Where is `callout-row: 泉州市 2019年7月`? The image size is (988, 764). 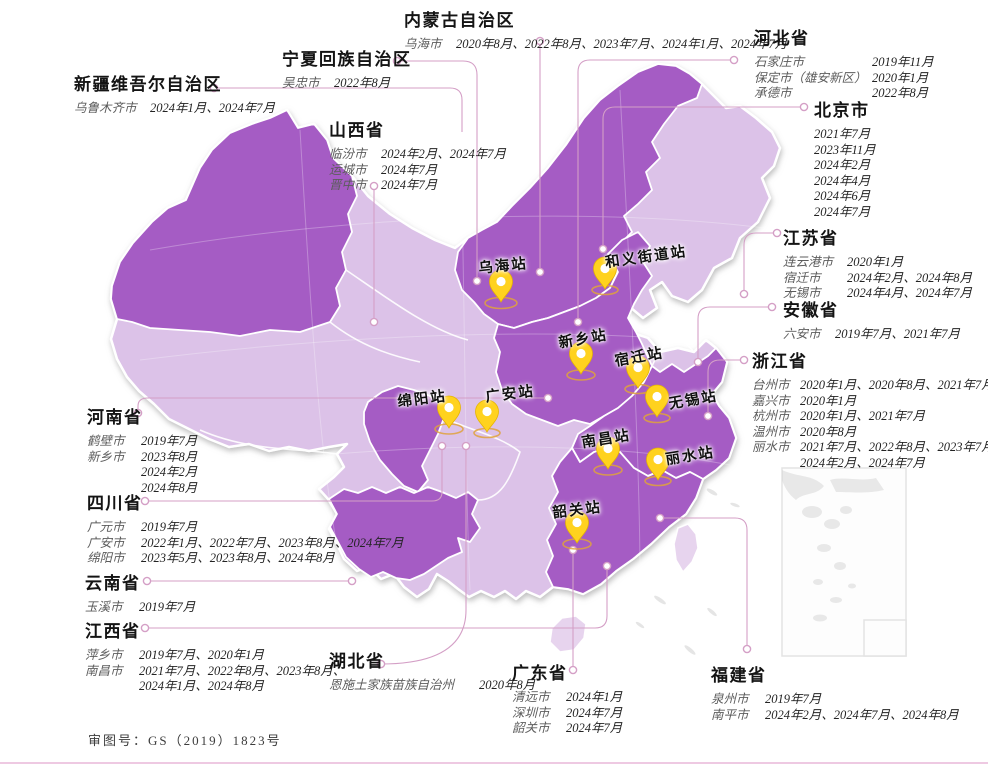
callout-row: 泉州市 2019年7月 is located at coordinates (835, 700).